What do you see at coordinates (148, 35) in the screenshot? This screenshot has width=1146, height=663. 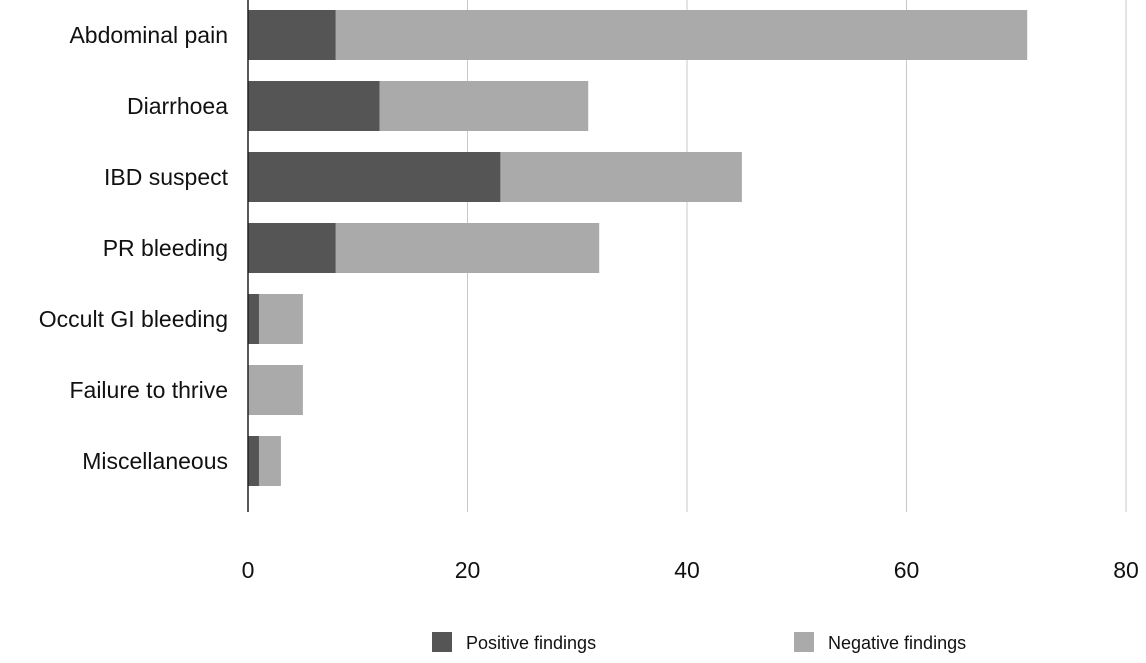 I see `category-label: Abdominal pain` at bounding box center [148, 35].